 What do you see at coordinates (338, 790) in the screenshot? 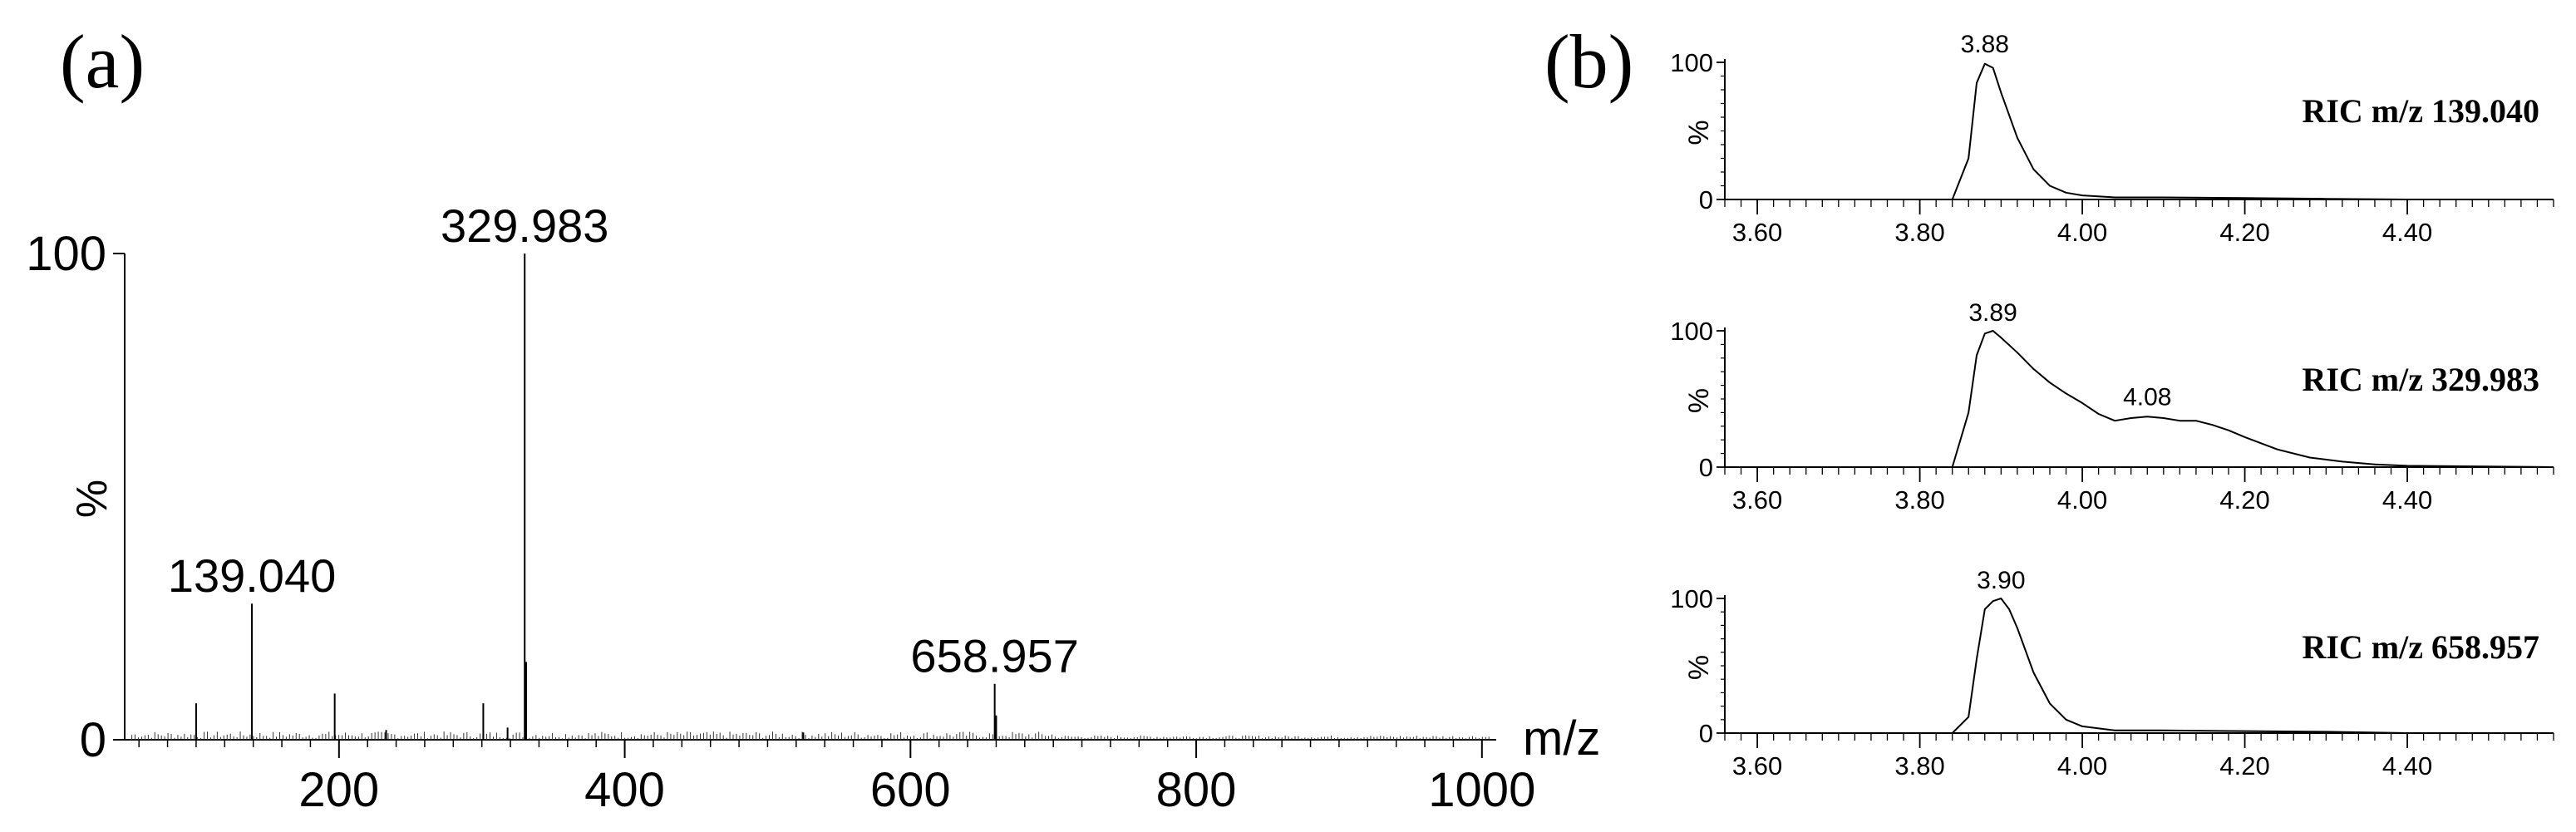
I see `x-tick-label: 200` at bounding box center [338, 790].